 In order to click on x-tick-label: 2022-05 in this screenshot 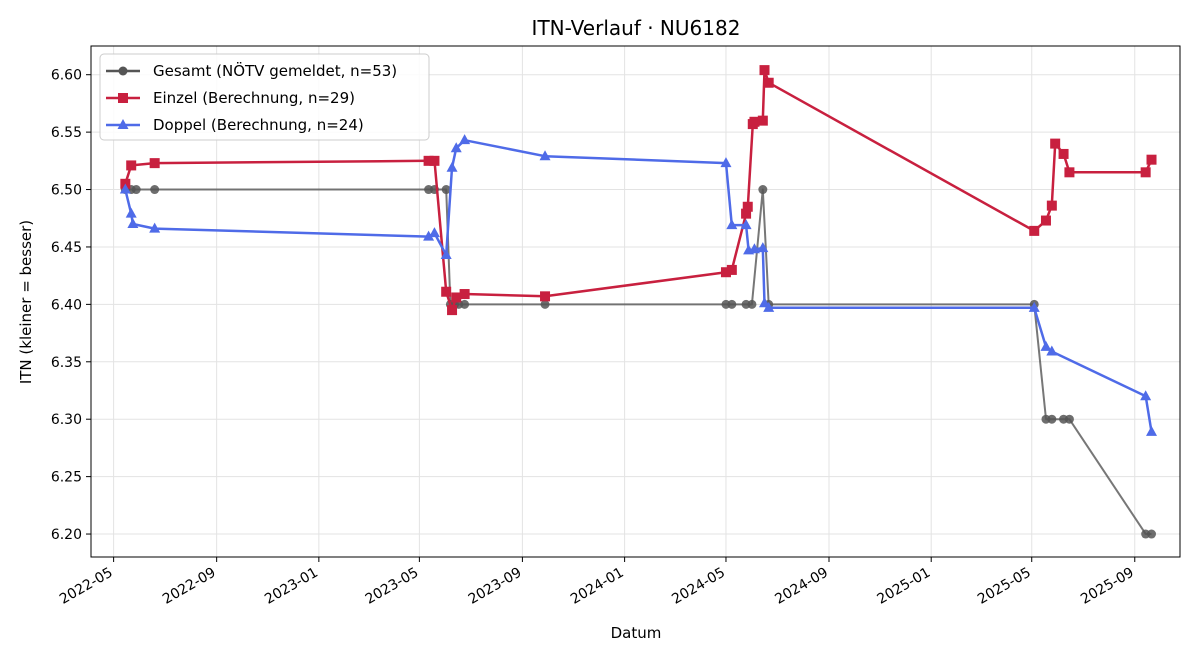, I will do `click(86, 586)`.